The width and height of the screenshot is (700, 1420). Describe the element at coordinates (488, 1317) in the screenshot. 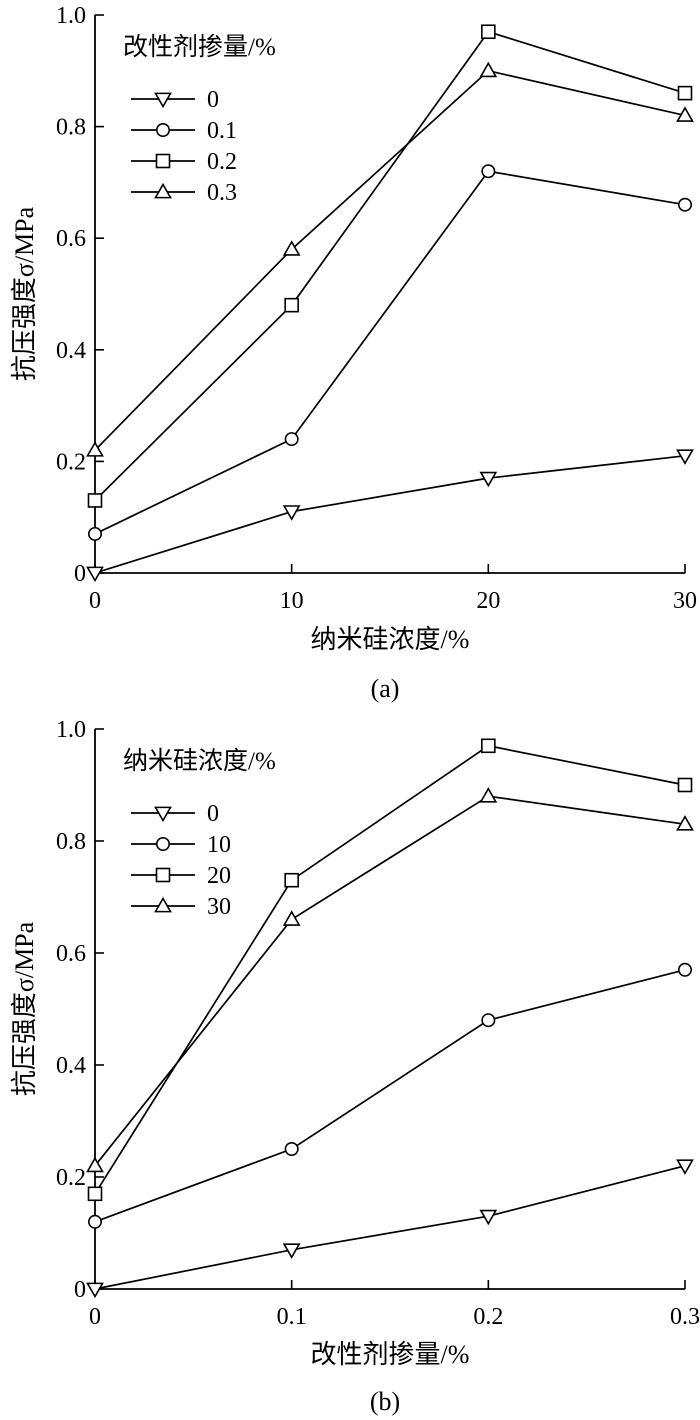

I see `x-tick-label: 0.2` at that location.